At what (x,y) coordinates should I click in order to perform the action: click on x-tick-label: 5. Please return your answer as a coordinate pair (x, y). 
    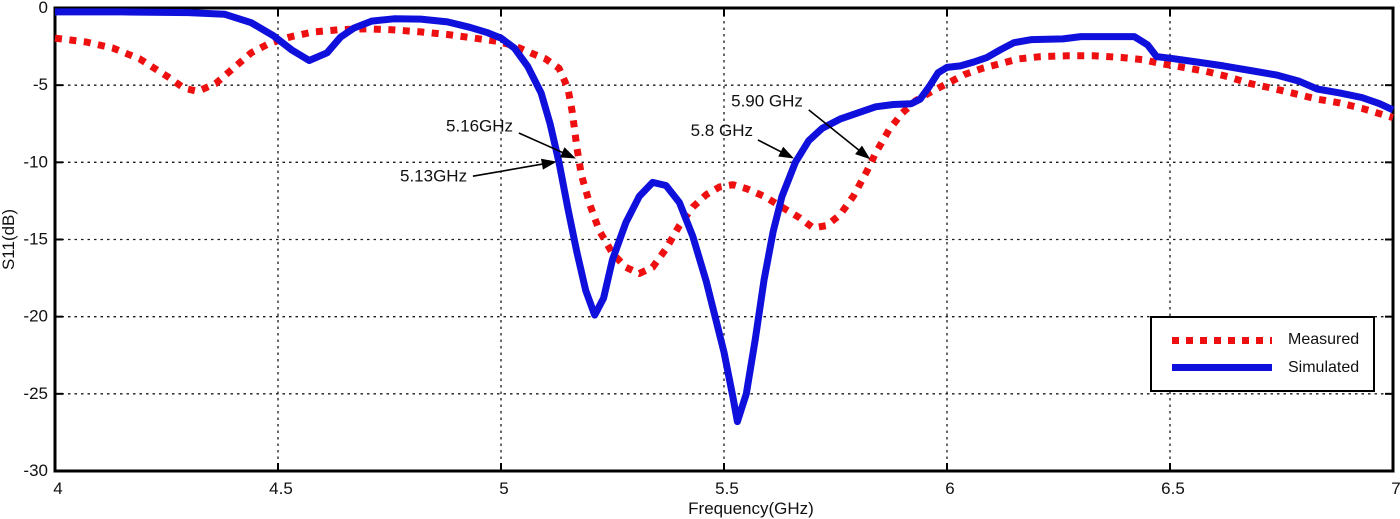
    Looking at the image, I should click on (503, 488).